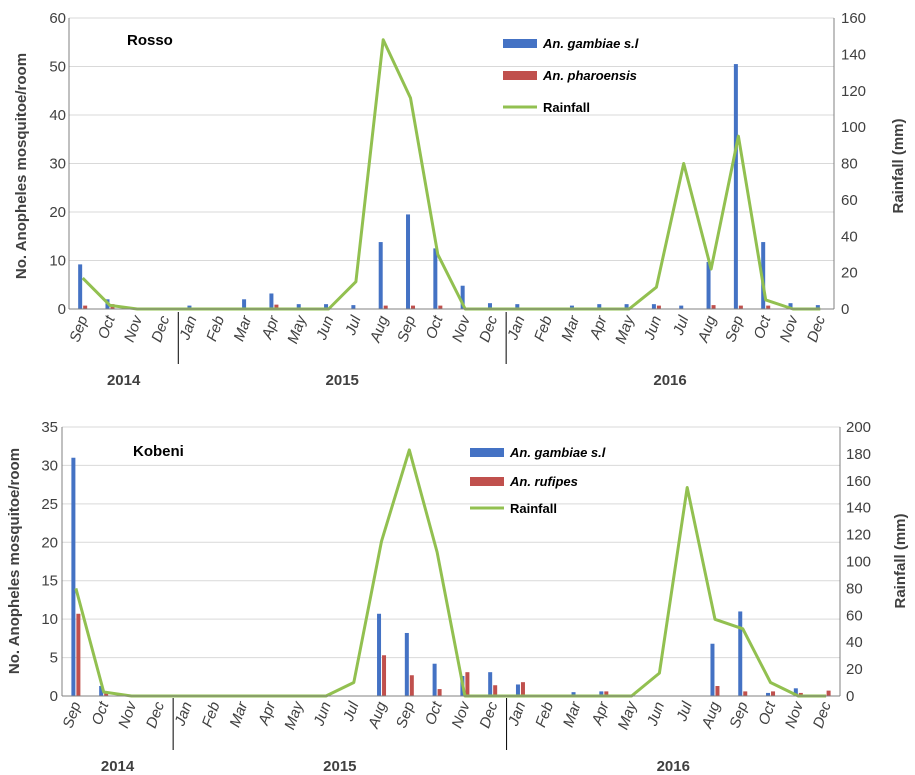 The width and height of the screenshot is (915, 775). What do you see at coordinates (684, 711) in the screenshot?
I see `kobeni-month-label: Jul` at bounding box center [684, 711].